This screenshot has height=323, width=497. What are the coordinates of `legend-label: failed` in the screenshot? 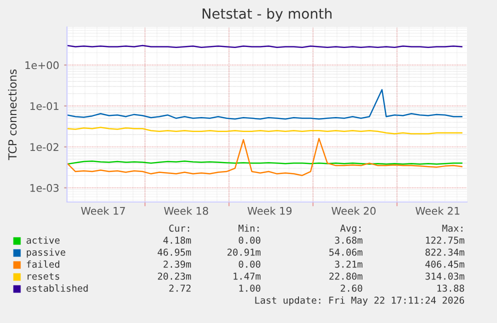 It's located at (43, 264).